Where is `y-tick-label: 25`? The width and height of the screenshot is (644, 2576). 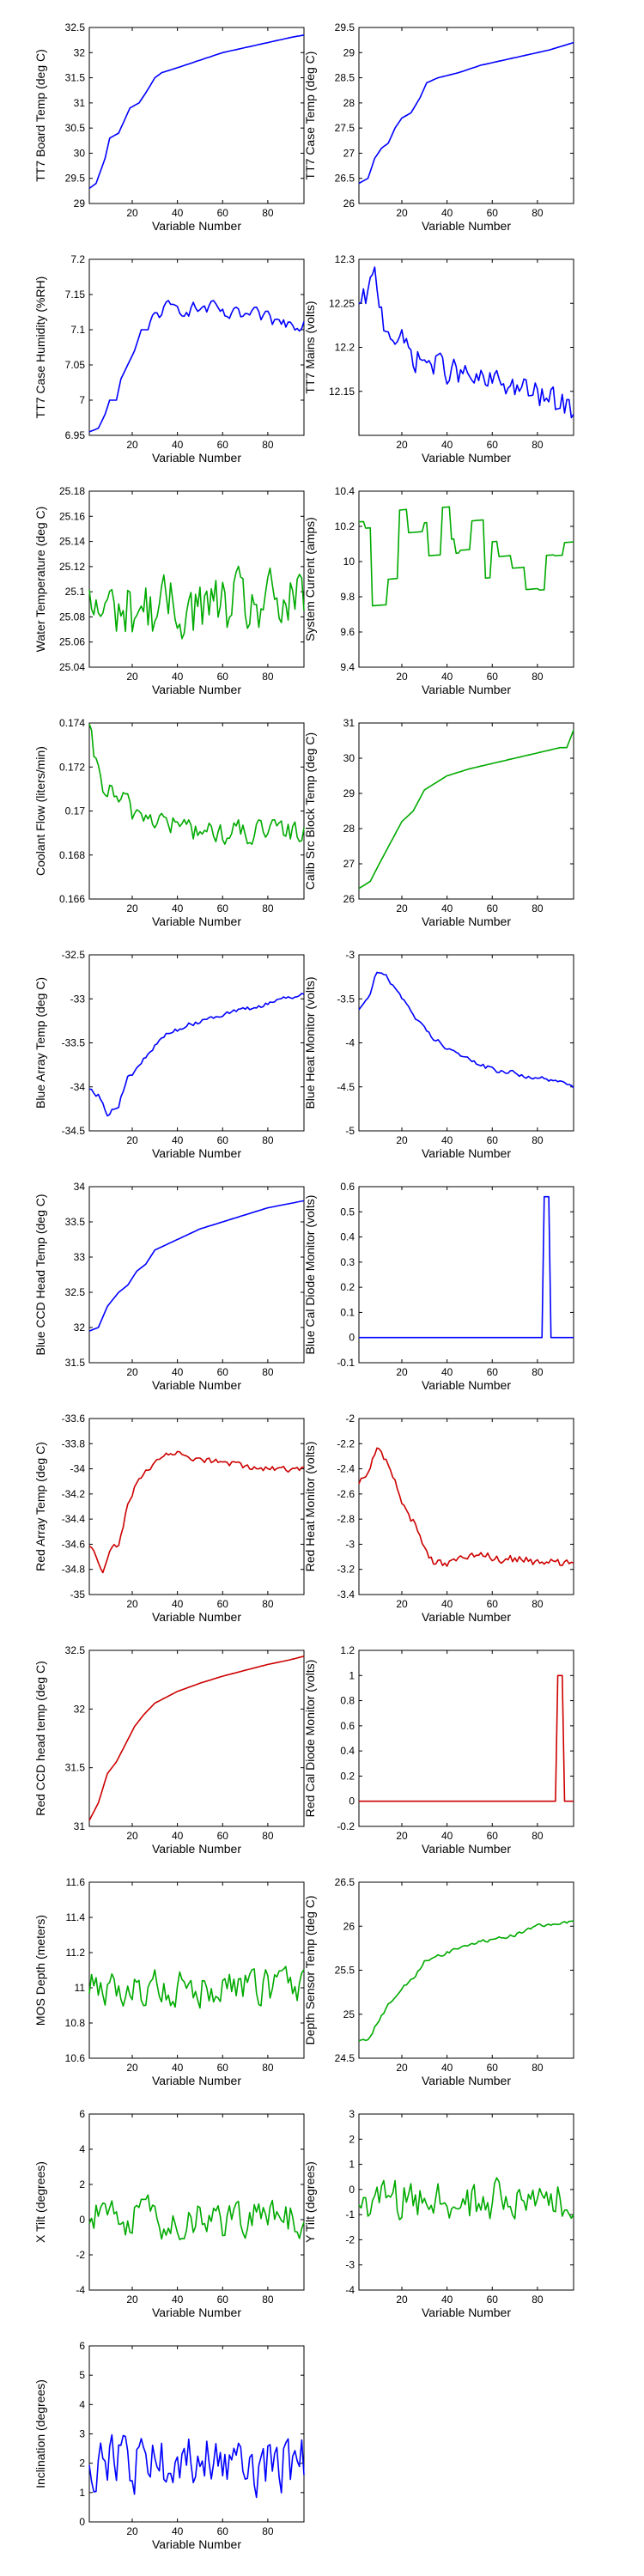
y-tick-label: 25 is located at coordinates (349, 2014).